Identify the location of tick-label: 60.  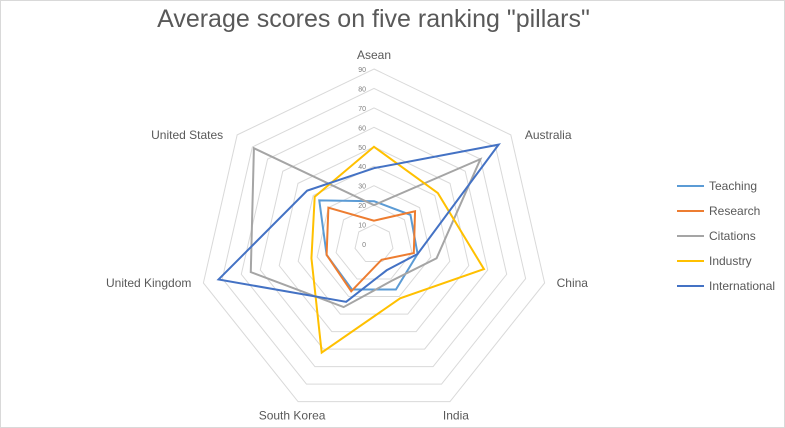
(362, 128).